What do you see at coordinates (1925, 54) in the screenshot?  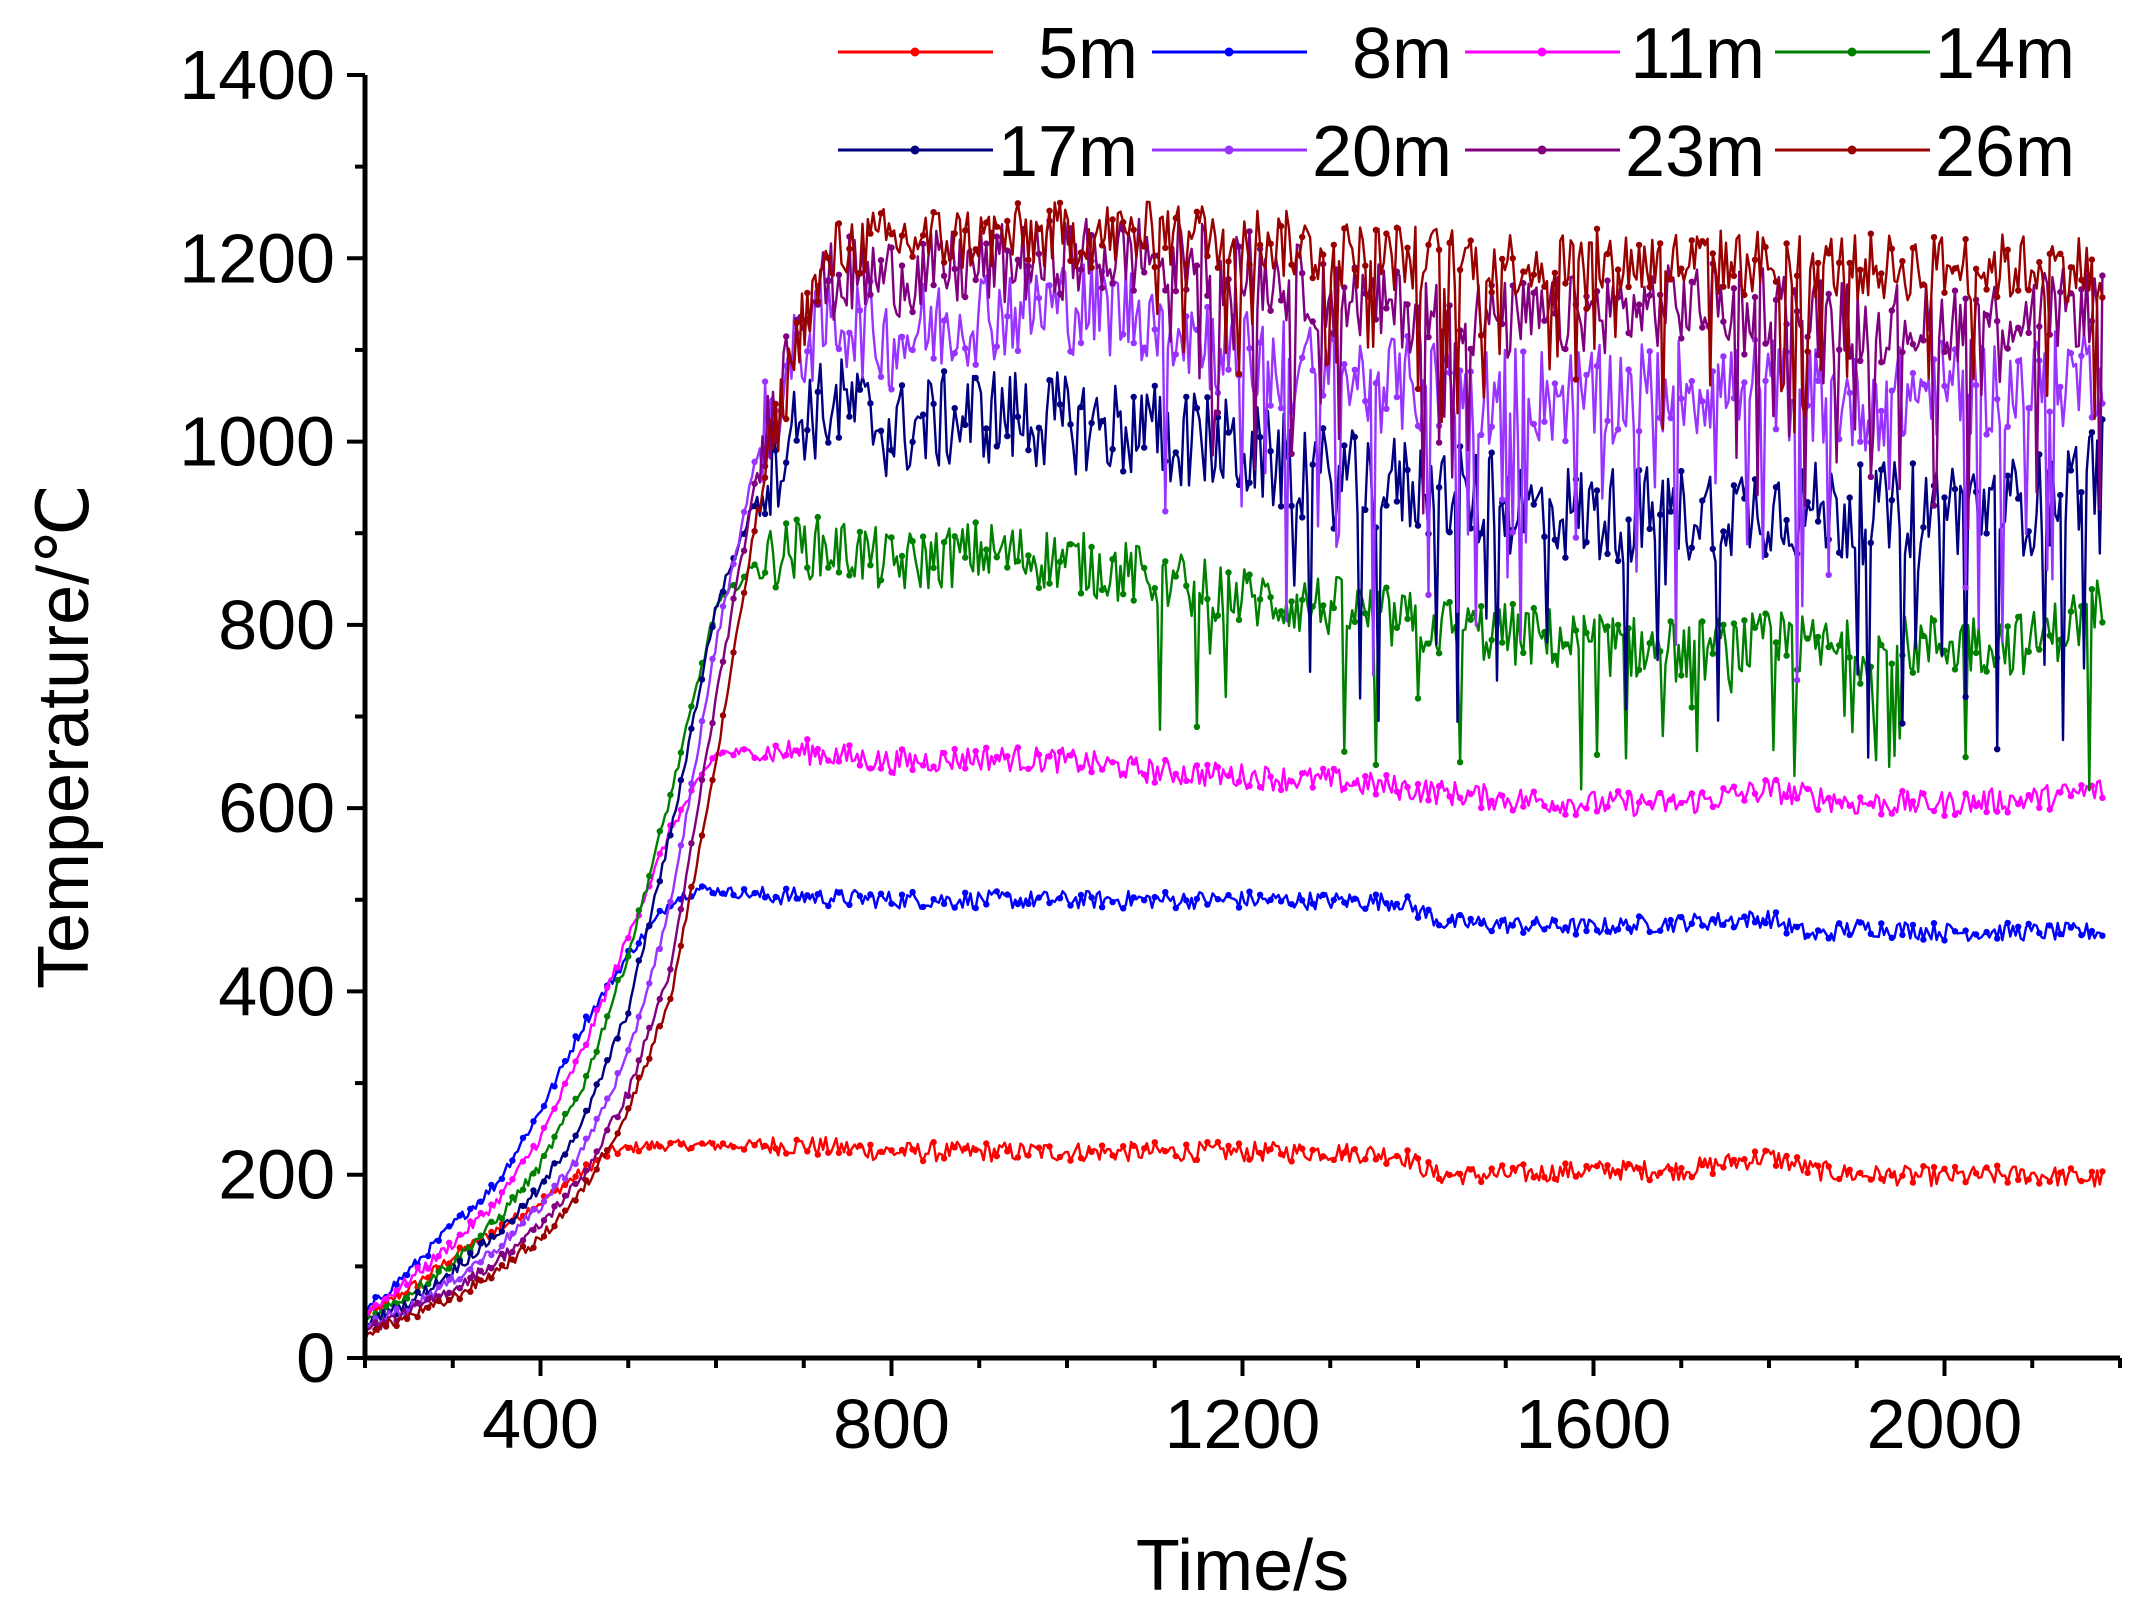 I see `legend-item-14m: 14m` at bounding box center [1925, 54].